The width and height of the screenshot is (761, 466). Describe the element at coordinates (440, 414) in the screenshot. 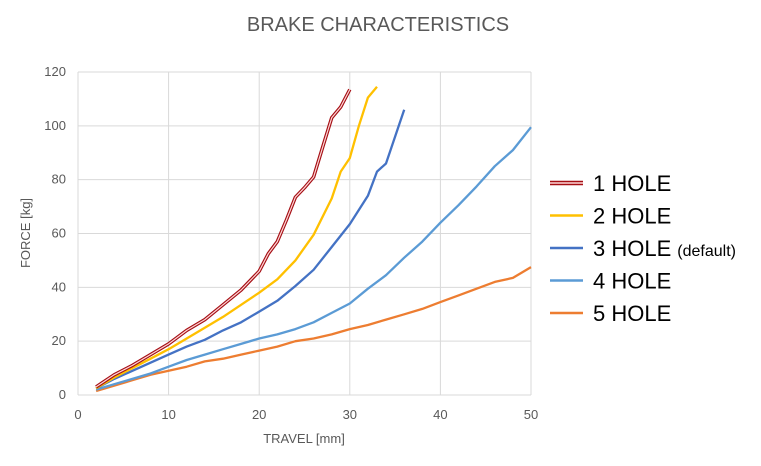

I see `x-tick-label: 40` at that location.